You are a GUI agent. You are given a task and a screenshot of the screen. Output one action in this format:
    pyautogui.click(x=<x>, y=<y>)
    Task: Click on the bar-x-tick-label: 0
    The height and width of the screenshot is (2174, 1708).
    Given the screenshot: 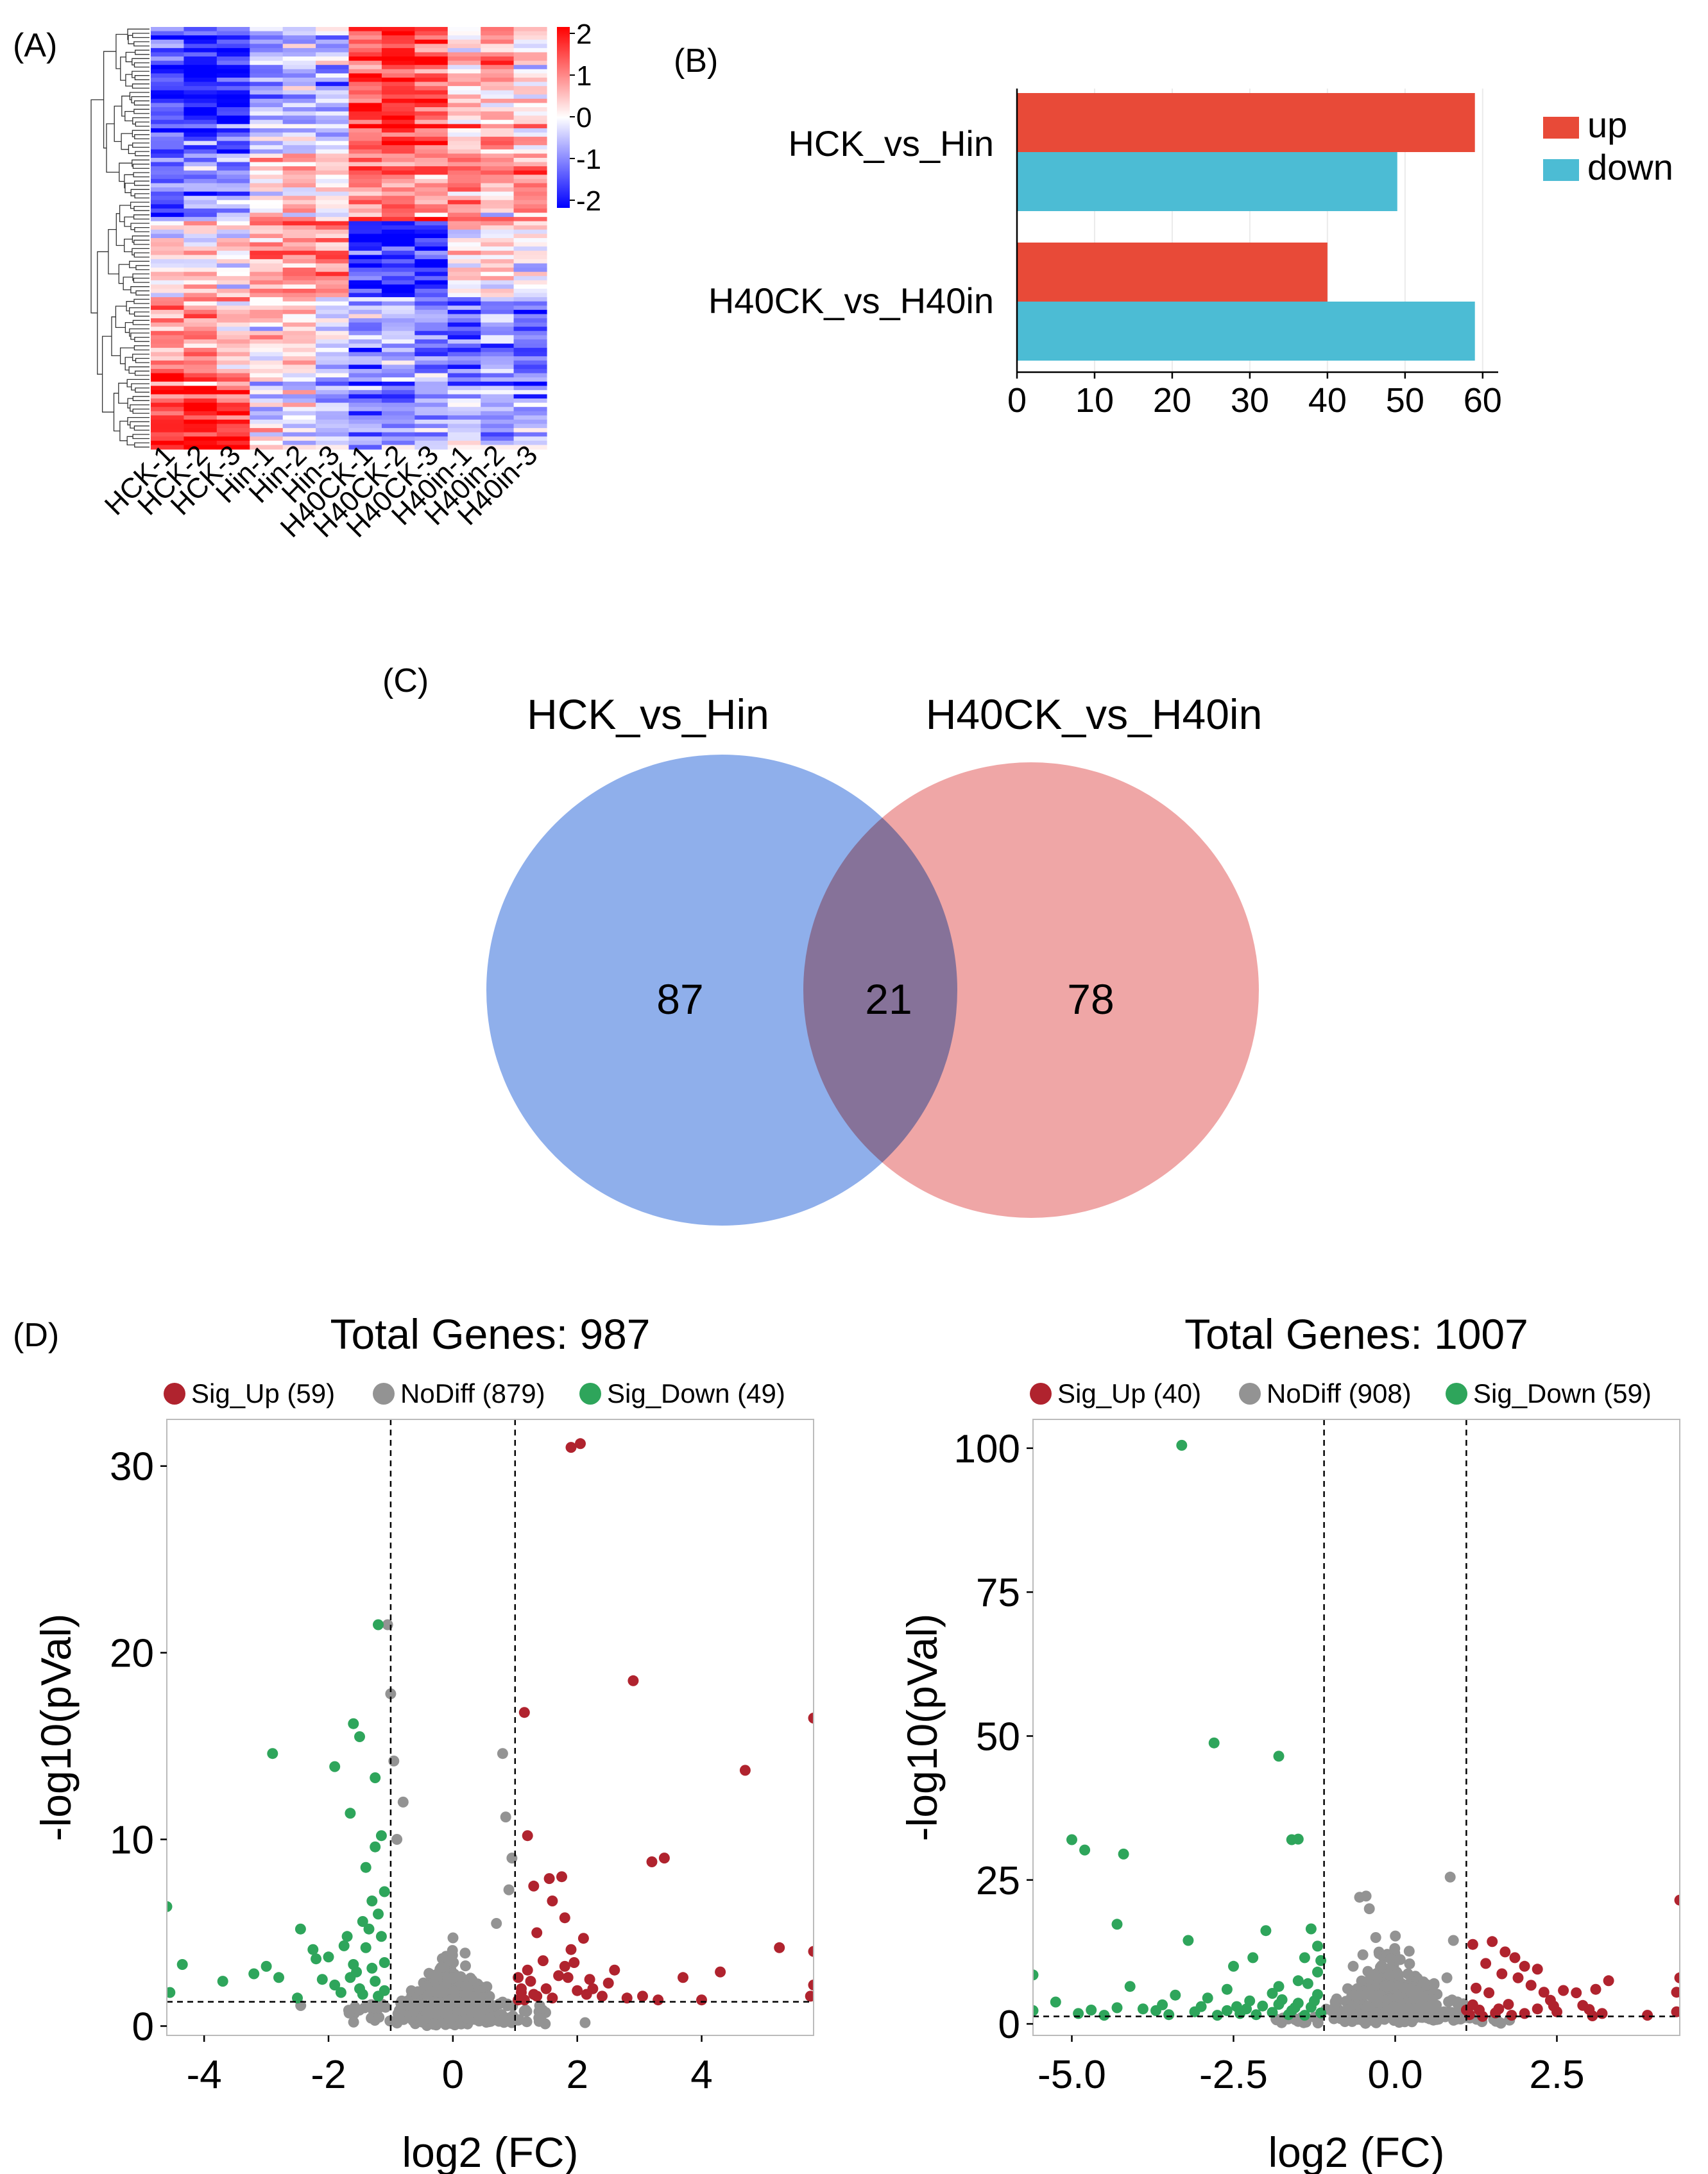 What is the action you would take?
    pyautogui.click(x=1017, y=400)
    